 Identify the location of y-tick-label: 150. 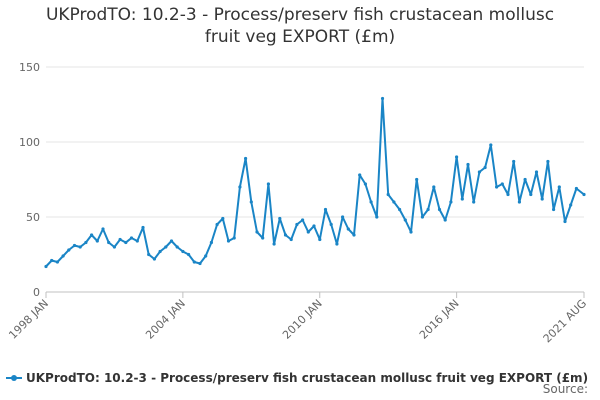
(29, 67).